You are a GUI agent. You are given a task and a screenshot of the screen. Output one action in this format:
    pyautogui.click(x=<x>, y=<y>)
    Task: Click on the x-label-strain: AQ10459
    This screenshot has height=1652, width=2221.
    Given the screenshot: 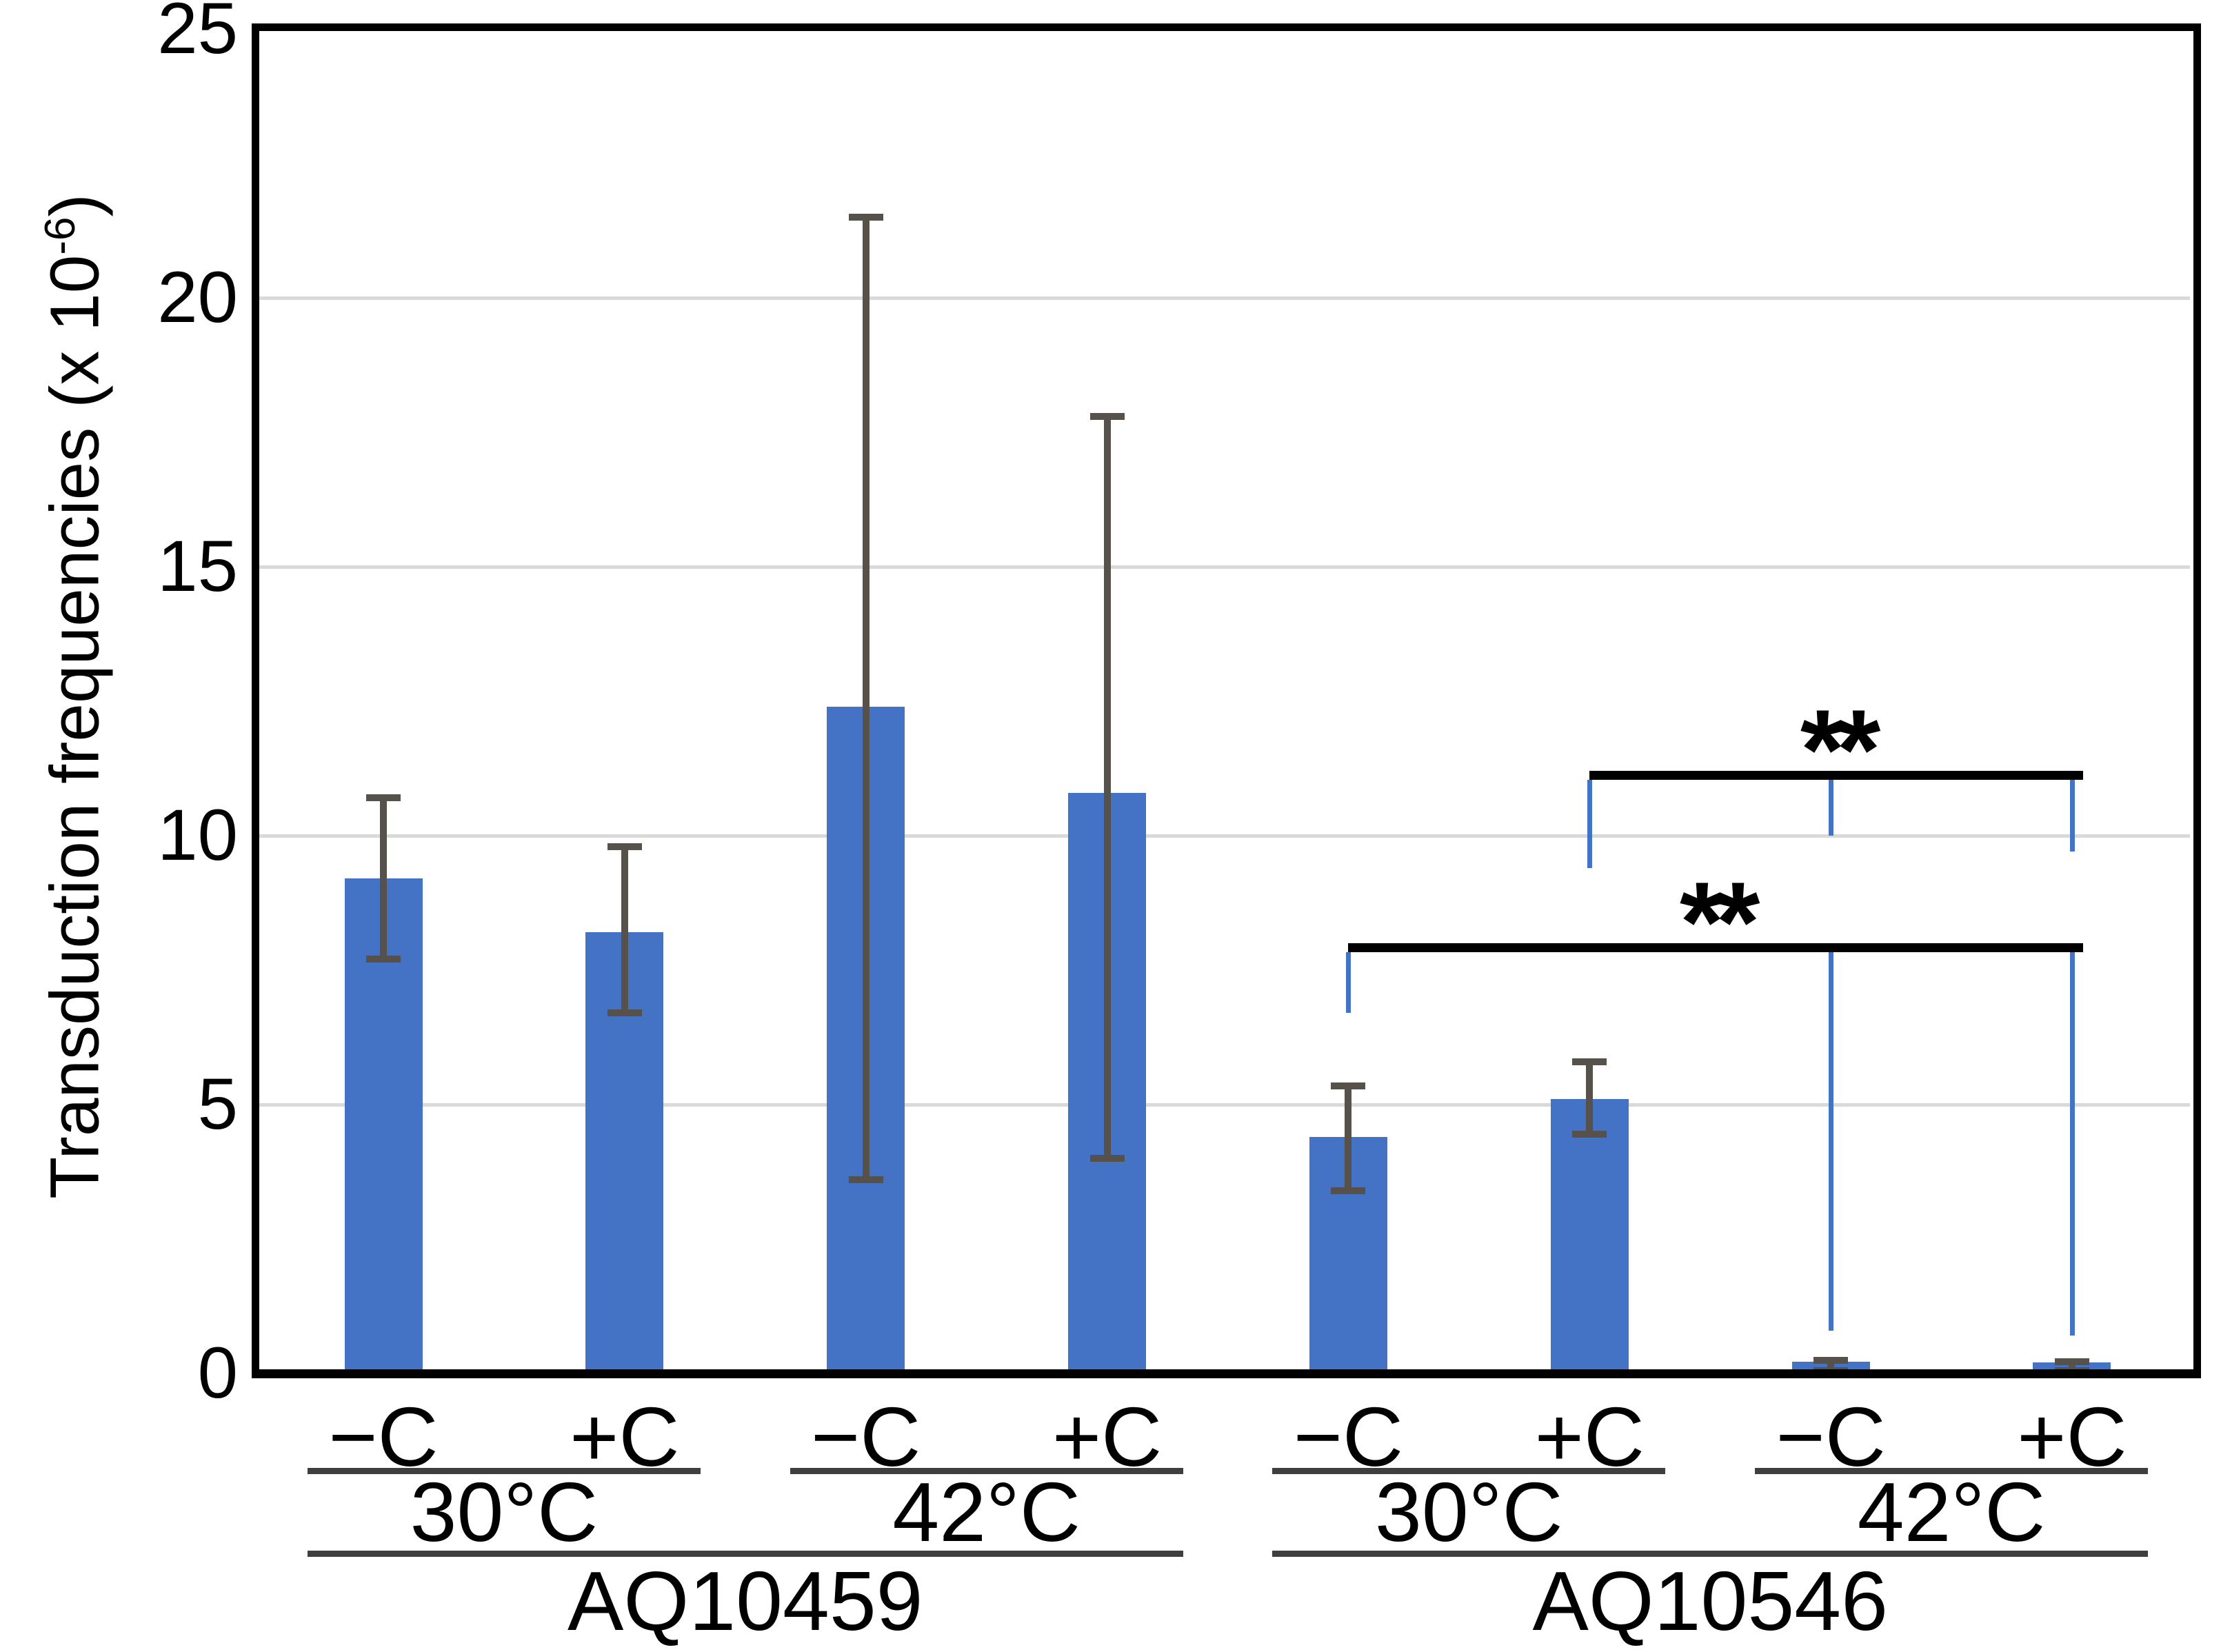 What is the action you would take?
    pyautogui.click(x=745, y=1601)
    